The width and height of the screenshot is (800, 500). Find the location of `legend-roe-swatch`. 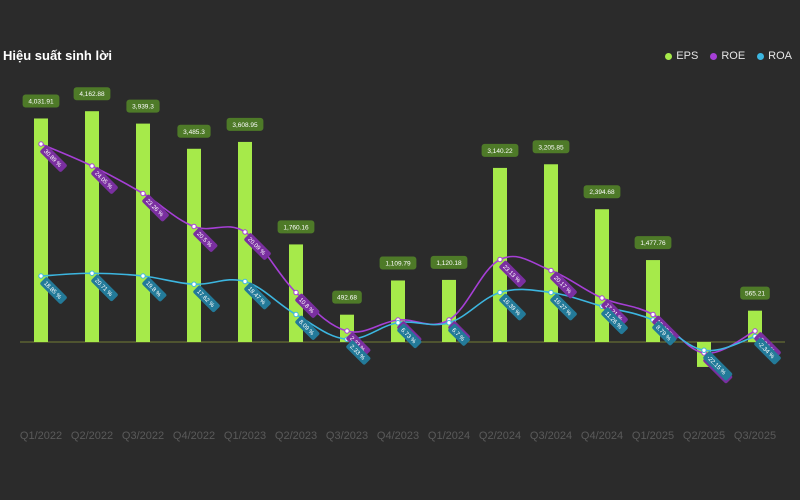

legend-roe-swatch is located at coordinates (714, 56).